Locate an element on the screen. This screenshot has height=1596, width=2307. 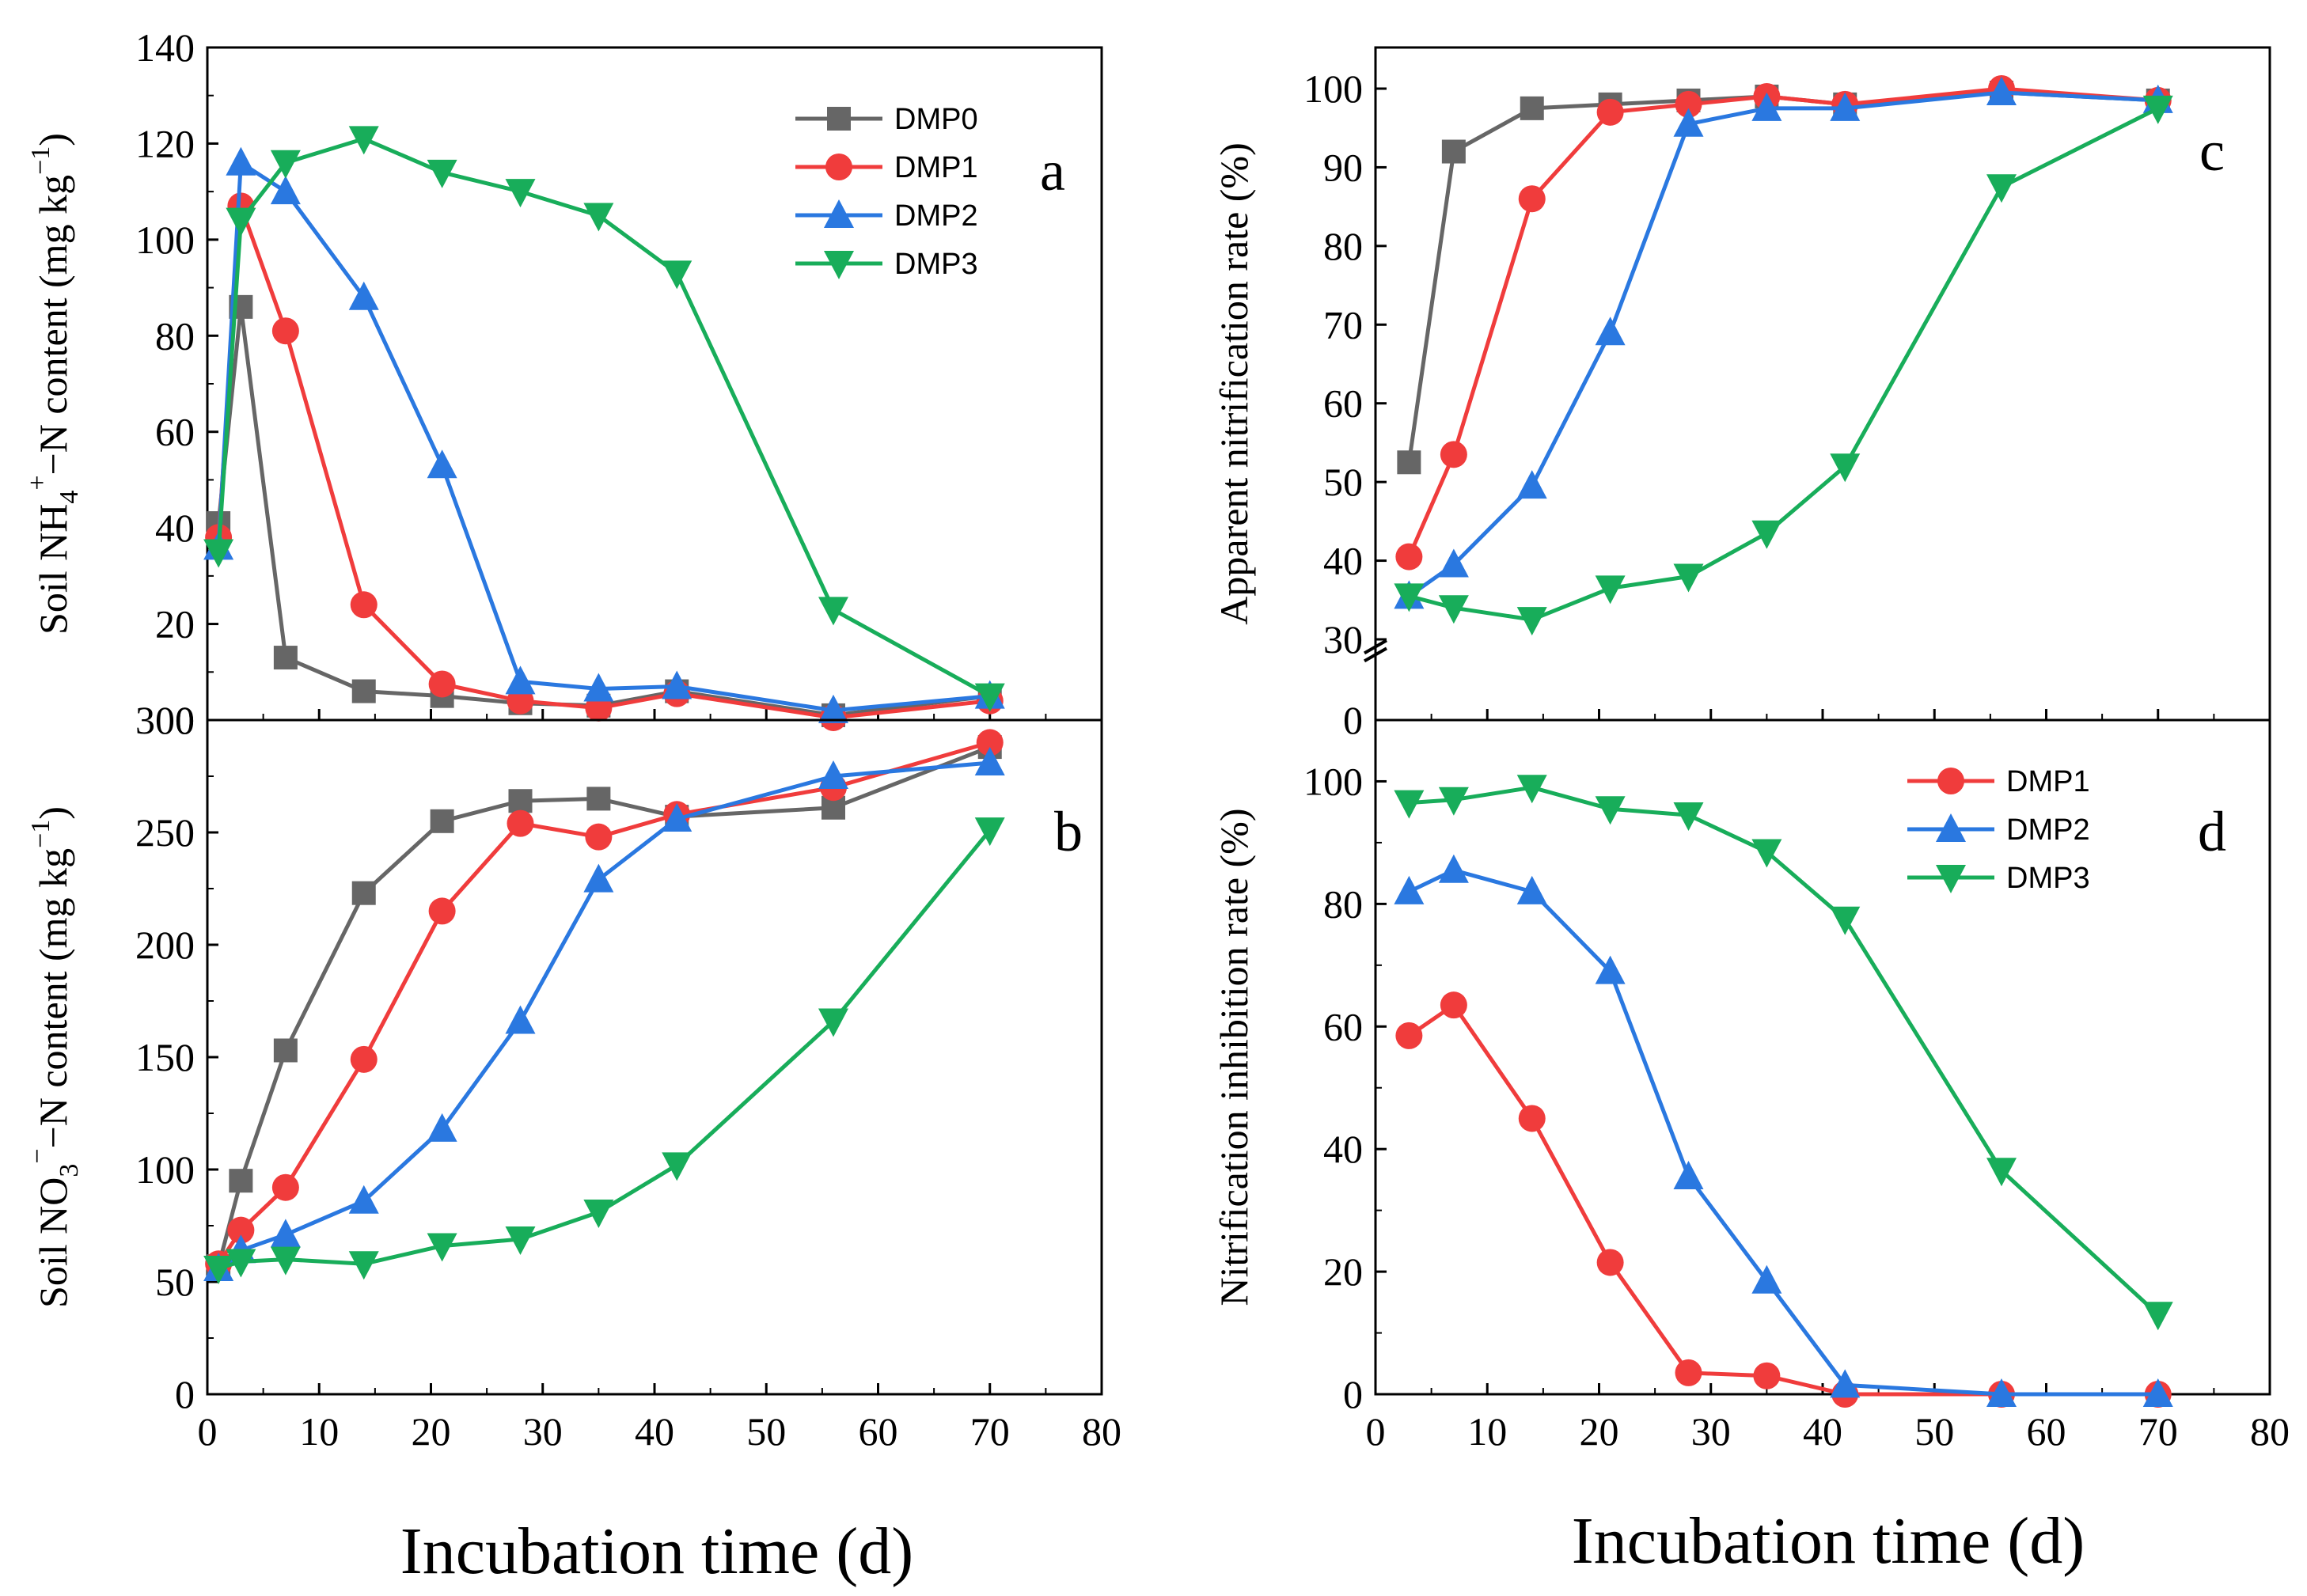
y-tick-label-b: 100 is located at coordinates (165, 1169).